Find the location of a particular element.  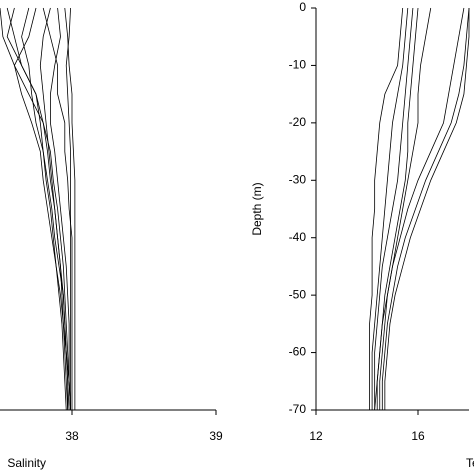

x-axis-label: Salinity is located at coordinates (26, 463).